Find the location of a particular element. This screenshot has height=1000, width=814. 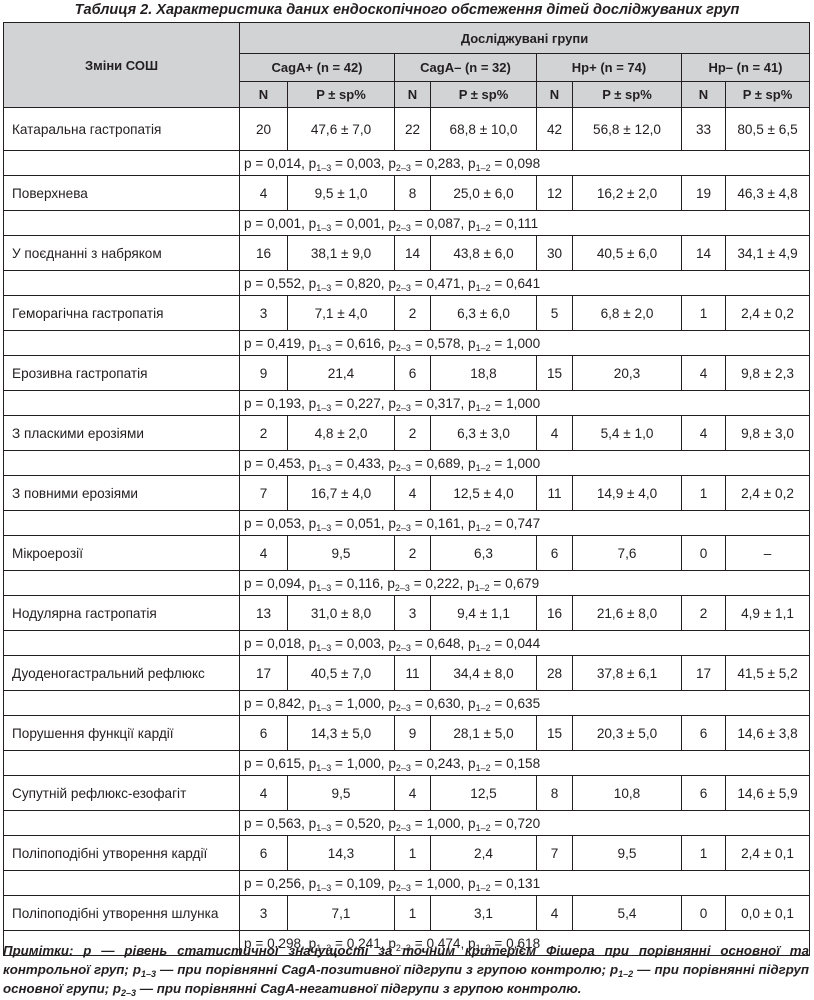

p-value: 0,842 is located at coordinates (284, 703).